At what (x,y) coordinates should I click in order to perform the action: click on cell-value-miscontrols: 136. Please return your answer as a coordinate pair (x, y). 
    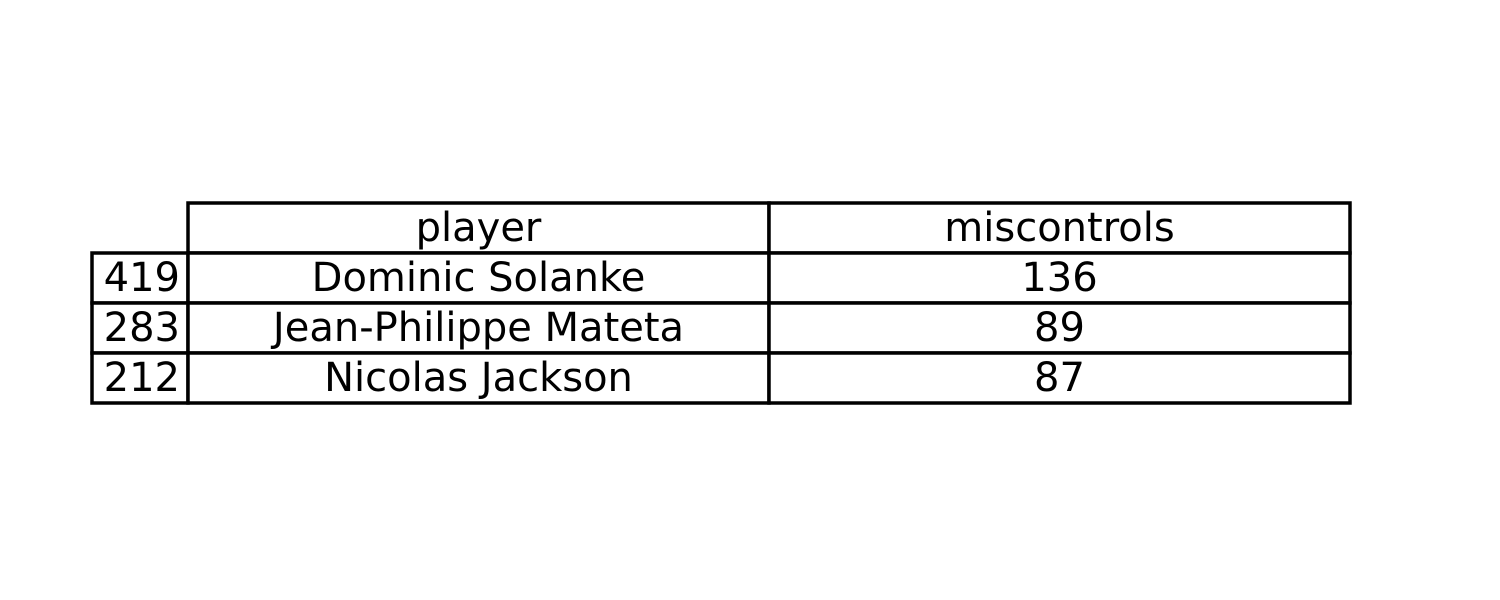
    Looking at the image, I should click on (1059, 278).